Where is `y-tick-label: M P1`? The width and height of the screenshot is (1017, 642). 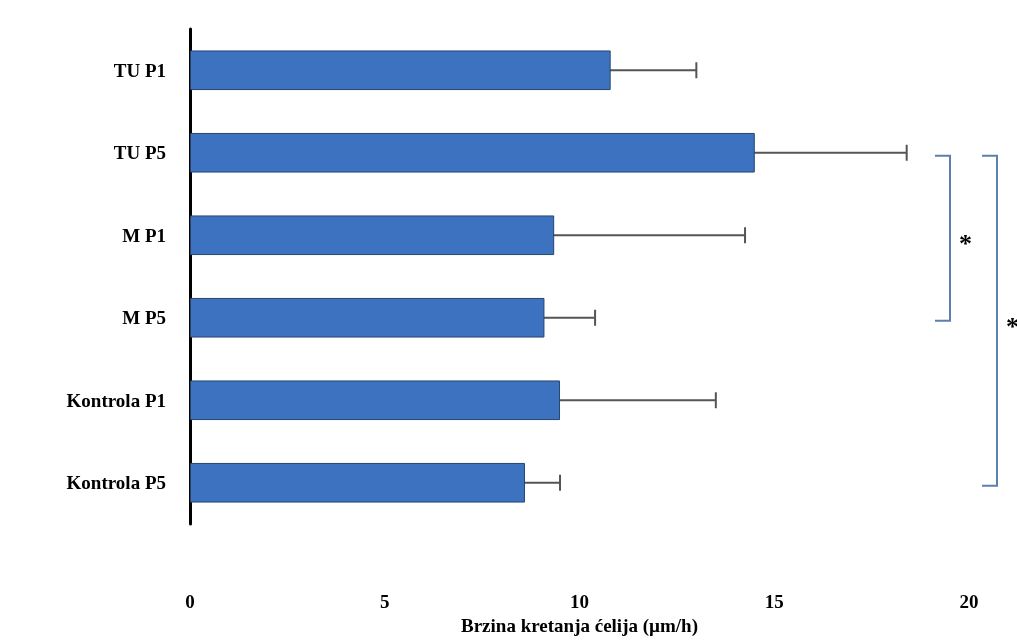
y-tick-label: M P1 is located at coordinates (144, 235).